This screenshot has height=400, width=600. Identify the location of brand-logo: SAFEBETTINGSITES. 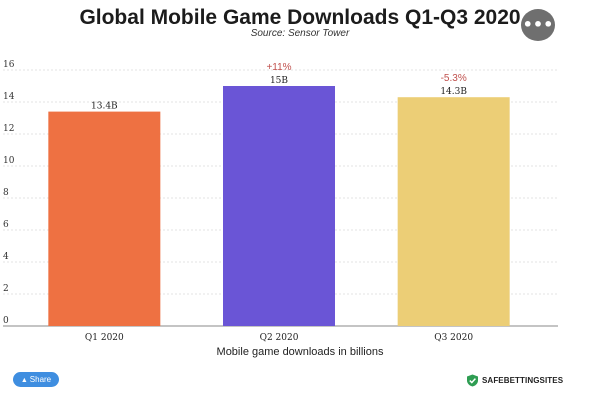
(514, 380).